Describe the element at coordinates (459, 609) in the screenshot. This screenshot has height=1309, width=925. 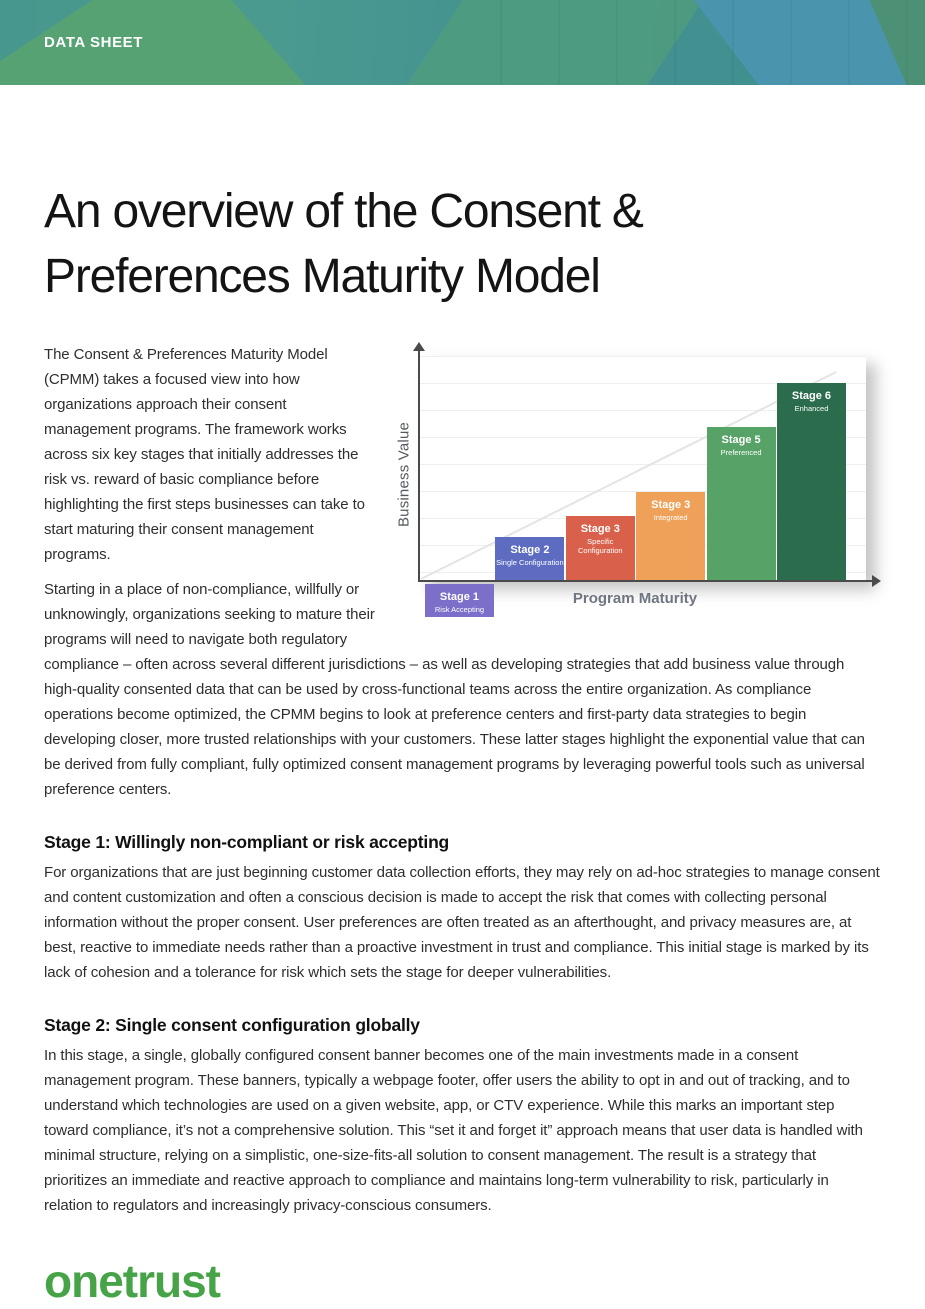
I see `bar-sublabel: Risk Accepting` at that location.